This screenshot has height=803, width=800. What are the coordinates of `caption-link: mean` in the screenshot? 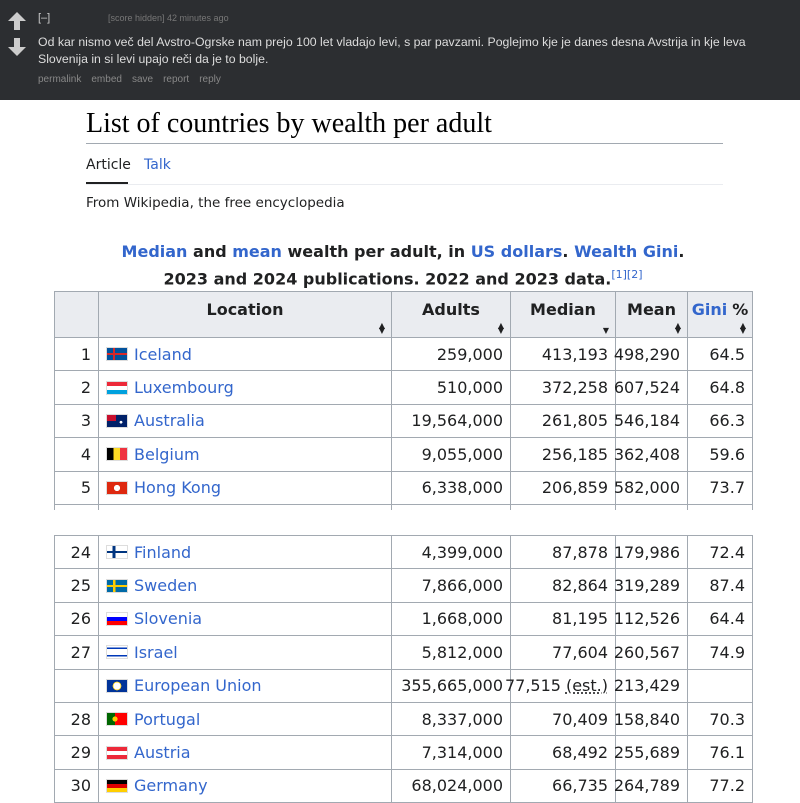 It's located at (257, 251).